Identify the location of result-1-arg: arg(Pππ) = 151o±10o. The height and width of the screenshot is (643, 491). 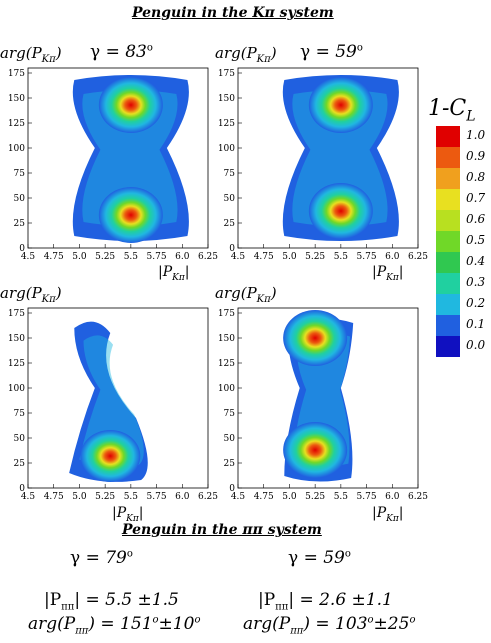
(114, 625).